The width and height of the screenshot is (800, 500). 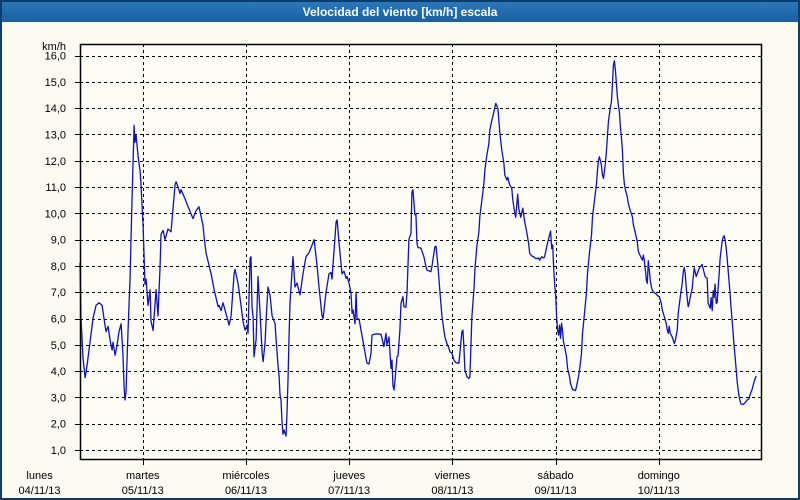 What do you see at coordinates (55, 135) in the screenshot?
I see `y-tick-label: 13,0` at bounding box center [55, 135].